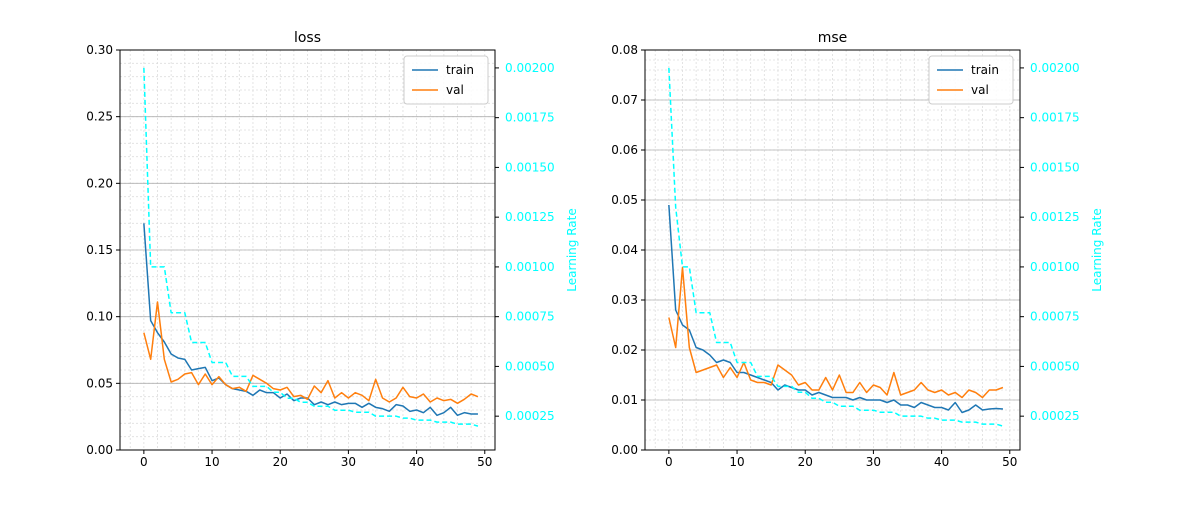  What do you see at coordinates (833, 38) in the screenshot?
I see `chart-title: mse` at bounding box center [833, 38].